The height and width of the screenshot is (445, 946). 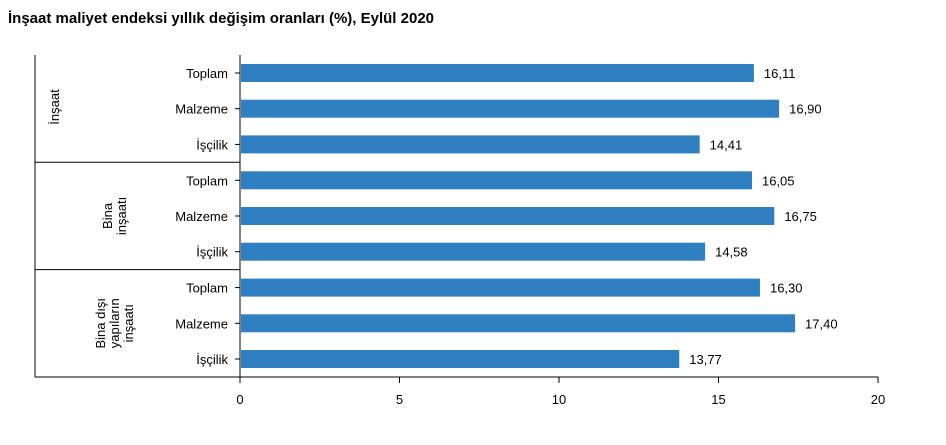 What do you see at coordinates (805, 109) in the screenshot?
I see `data-label: 16,90` at bounding box center [805, 109].